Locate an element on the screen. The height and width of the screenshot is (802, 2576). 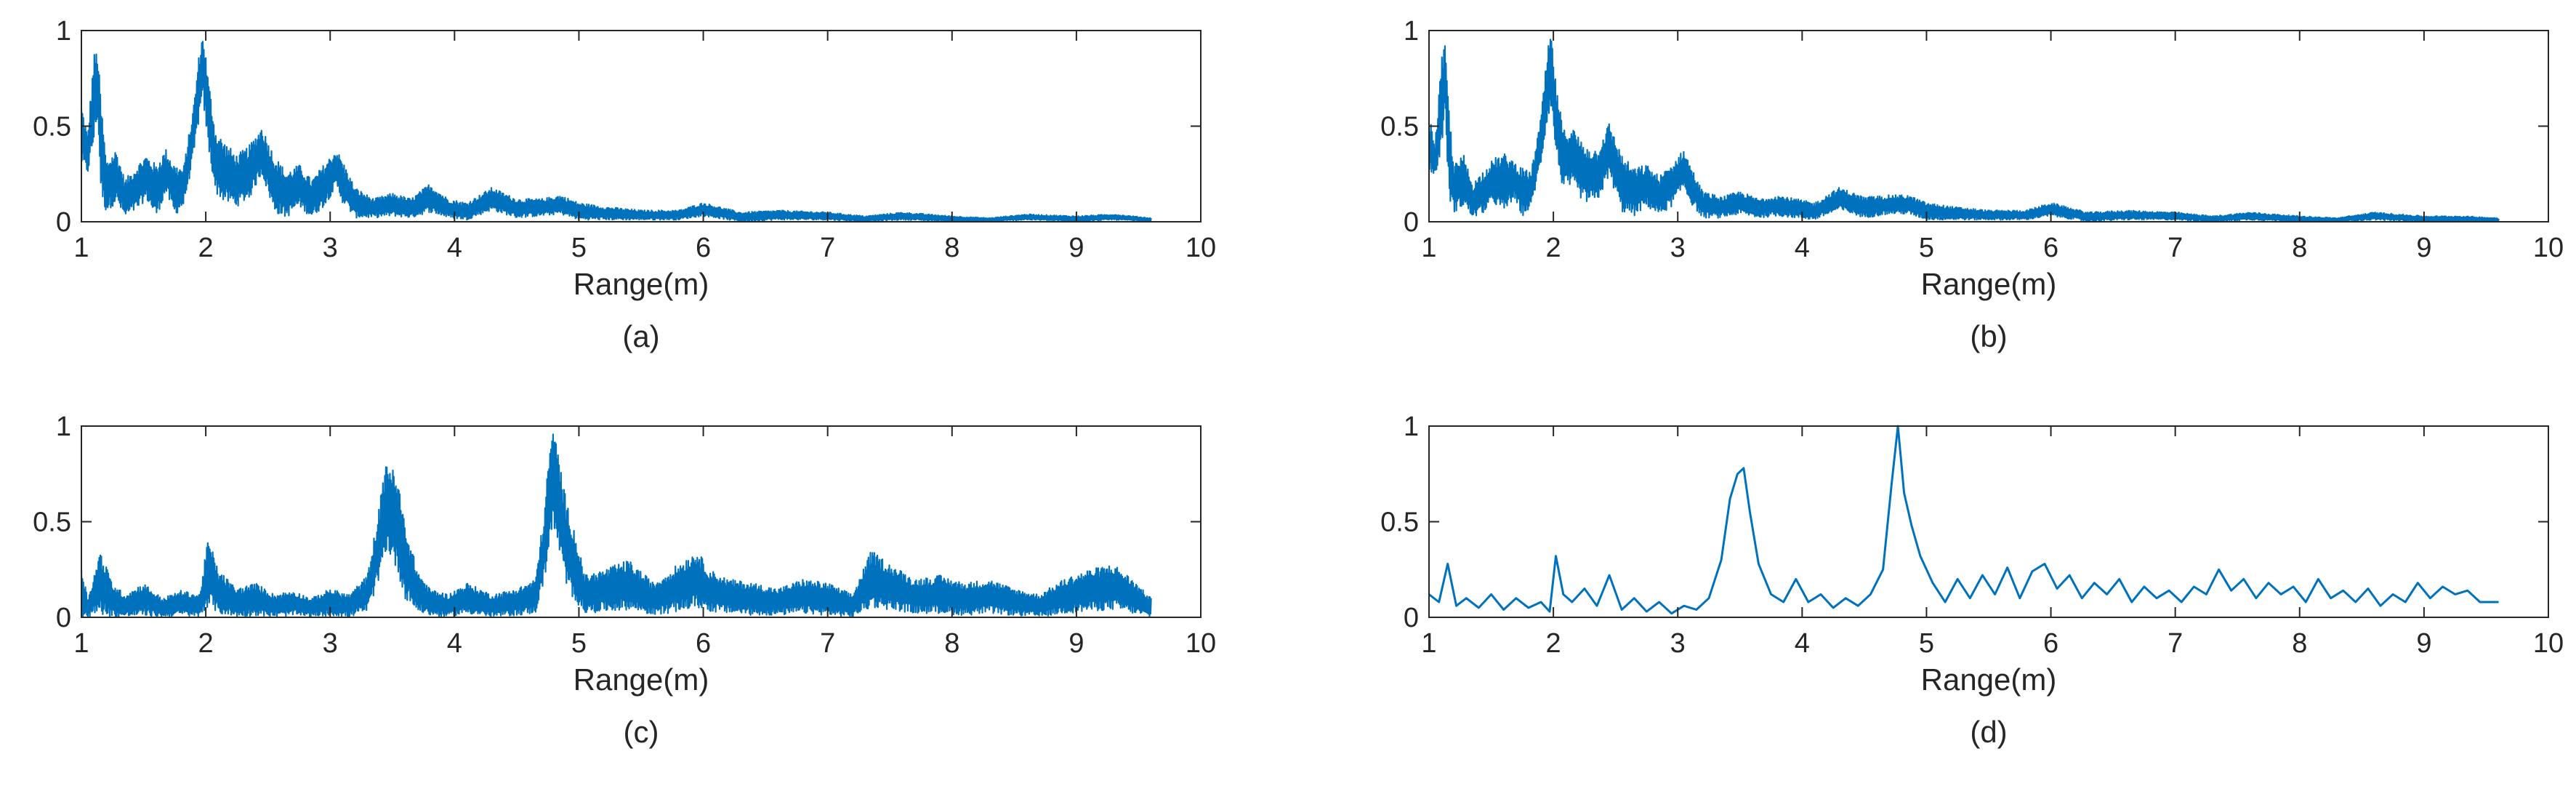
axes-frame is located at coordinates (1988, 521).